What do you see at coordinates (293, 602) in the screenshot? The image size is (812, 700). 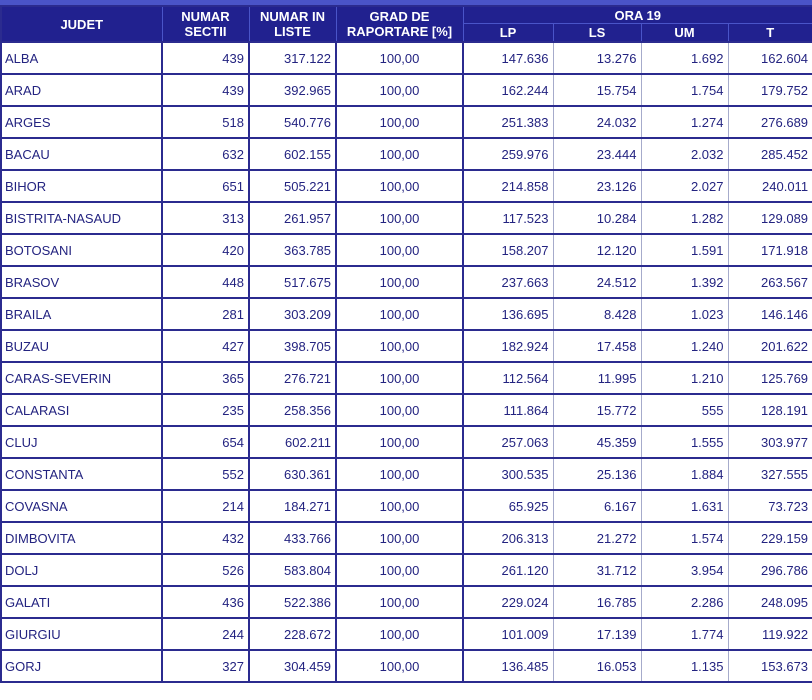 I see `cell-liste: 522.386` at bounding box center [293, 602].